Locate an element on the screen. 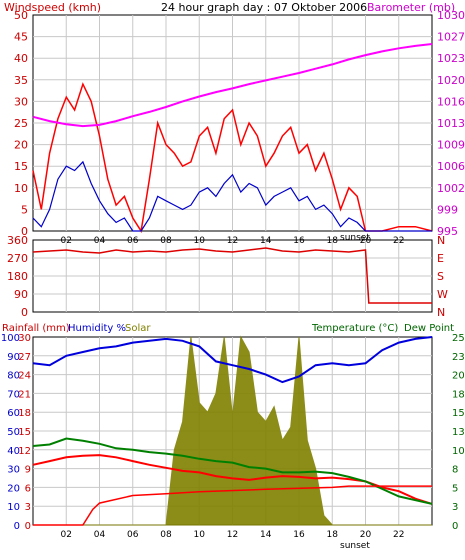  windspeed-tick-label: 0 is located at coordinates (24, 231).